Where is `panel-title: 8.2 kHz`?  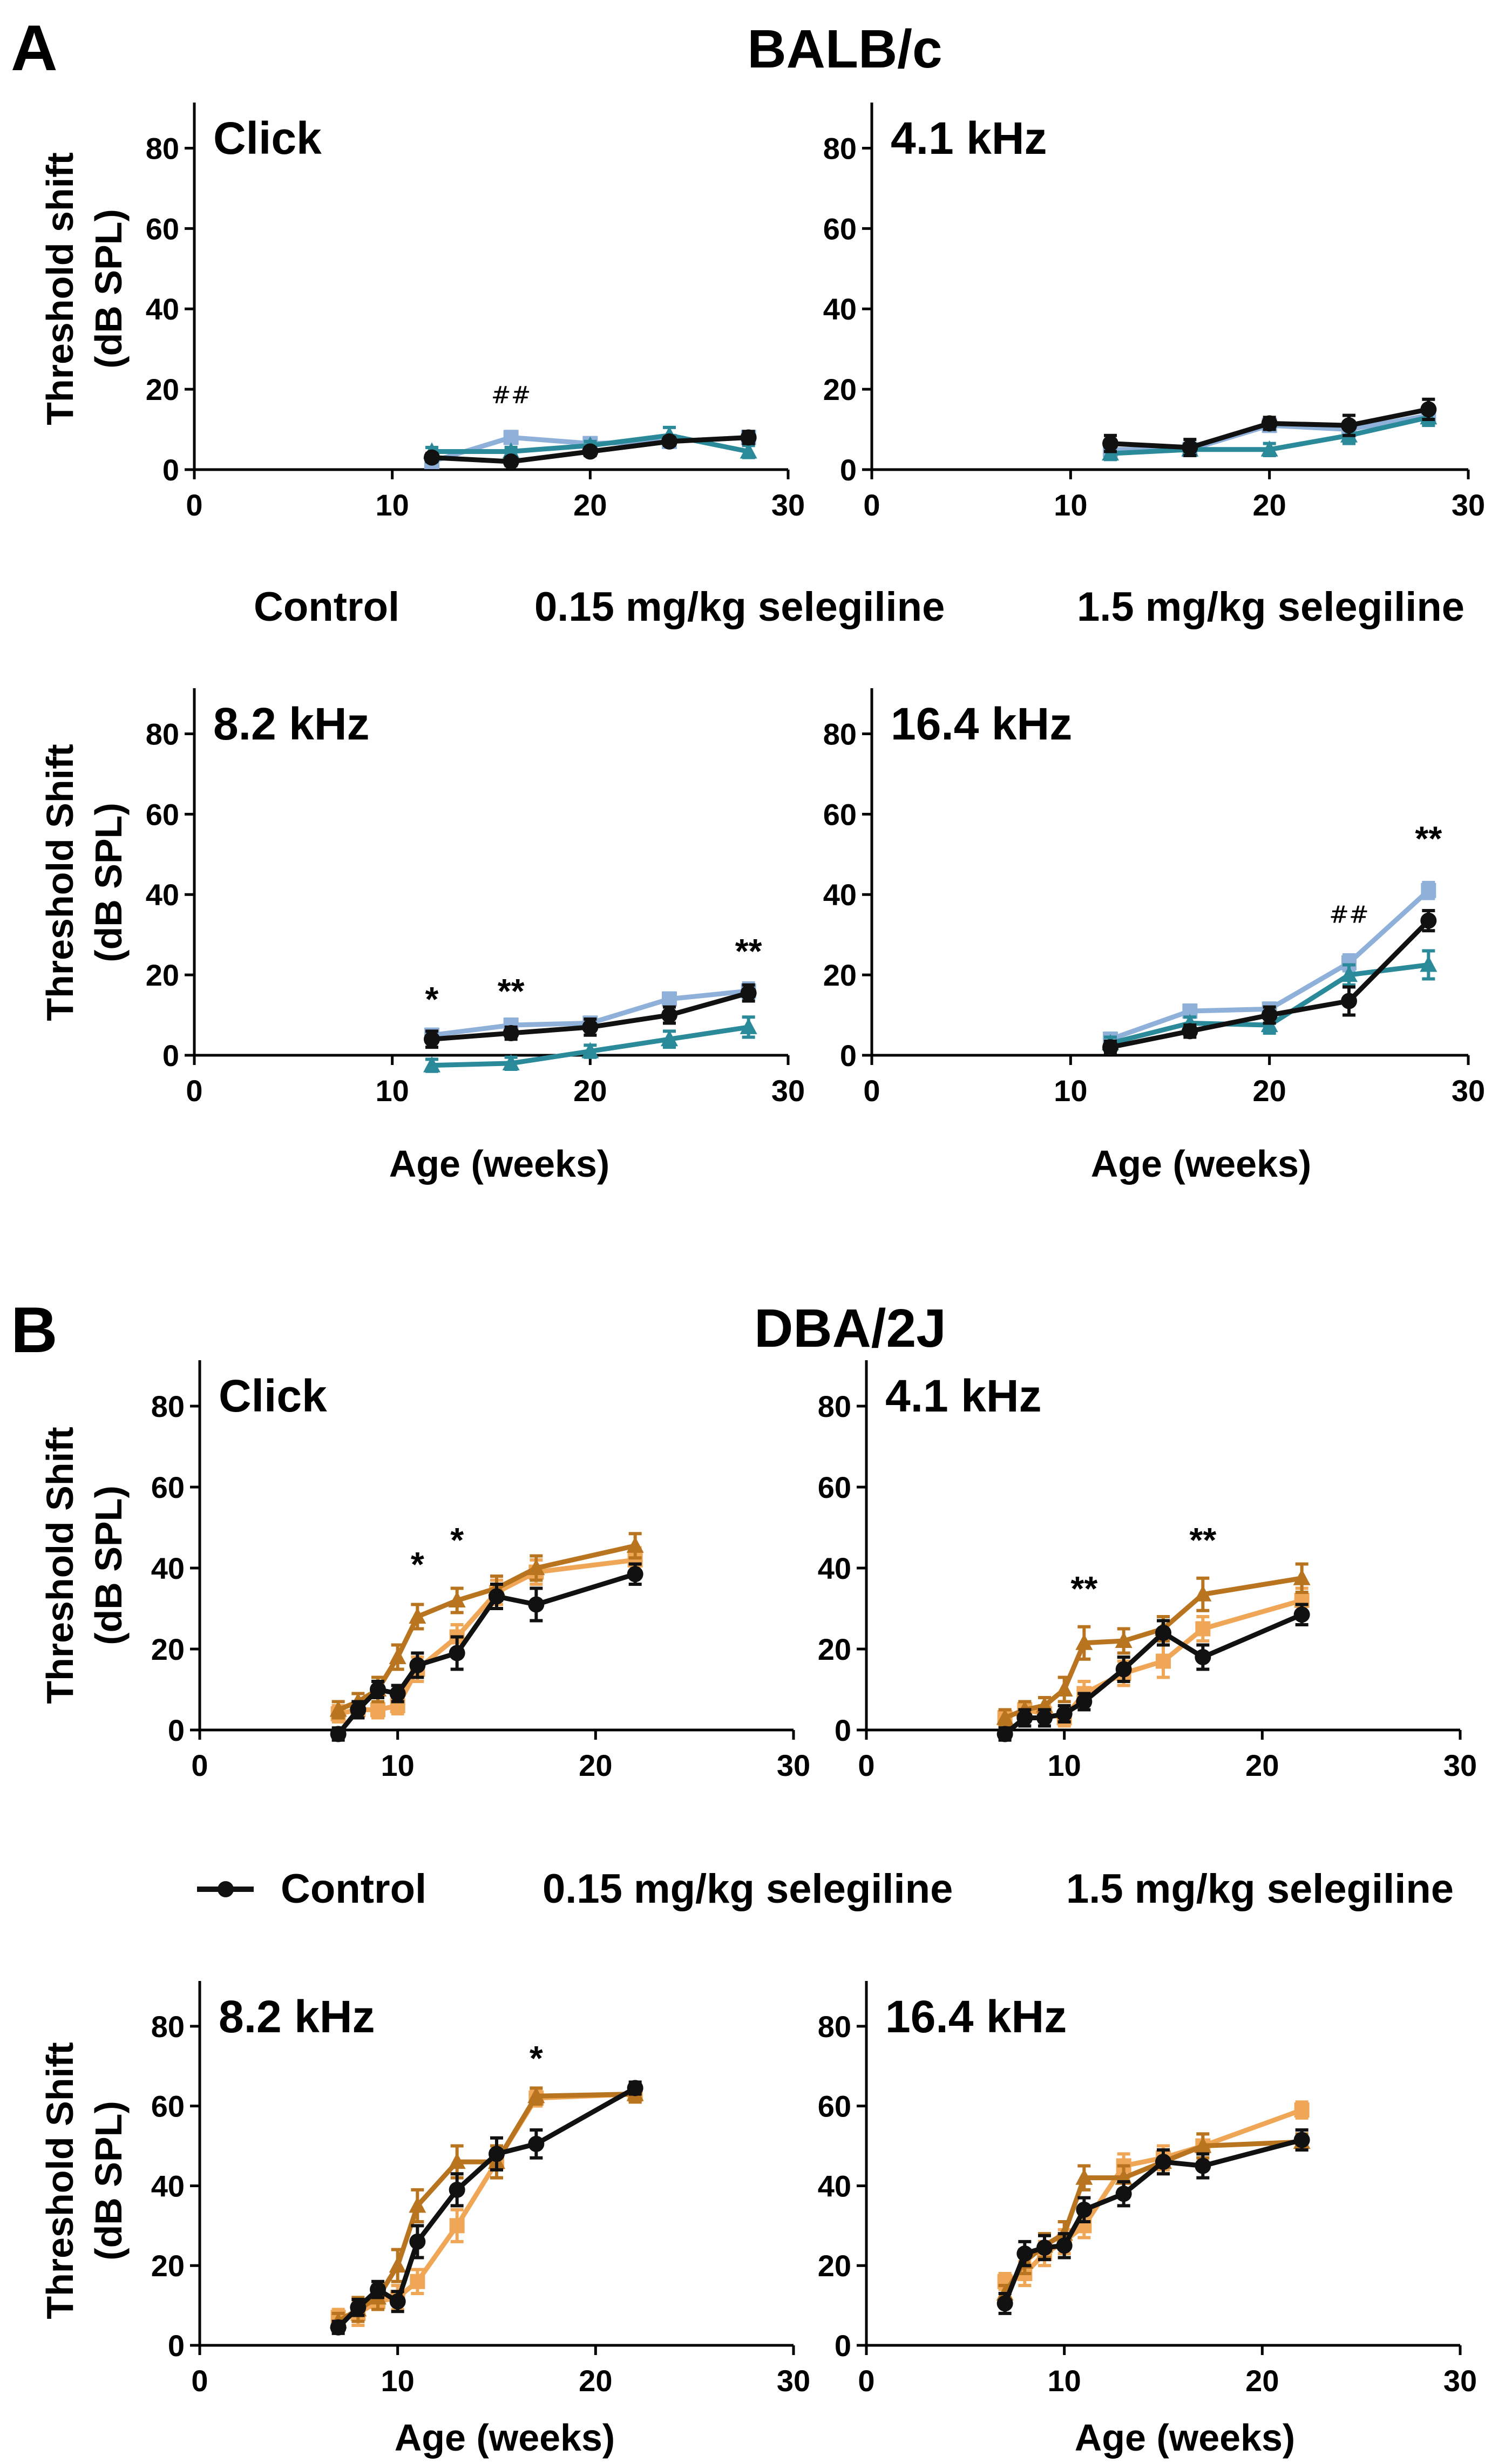 panel-title: 8.2 kHz is located at coordinates (297, 2017).